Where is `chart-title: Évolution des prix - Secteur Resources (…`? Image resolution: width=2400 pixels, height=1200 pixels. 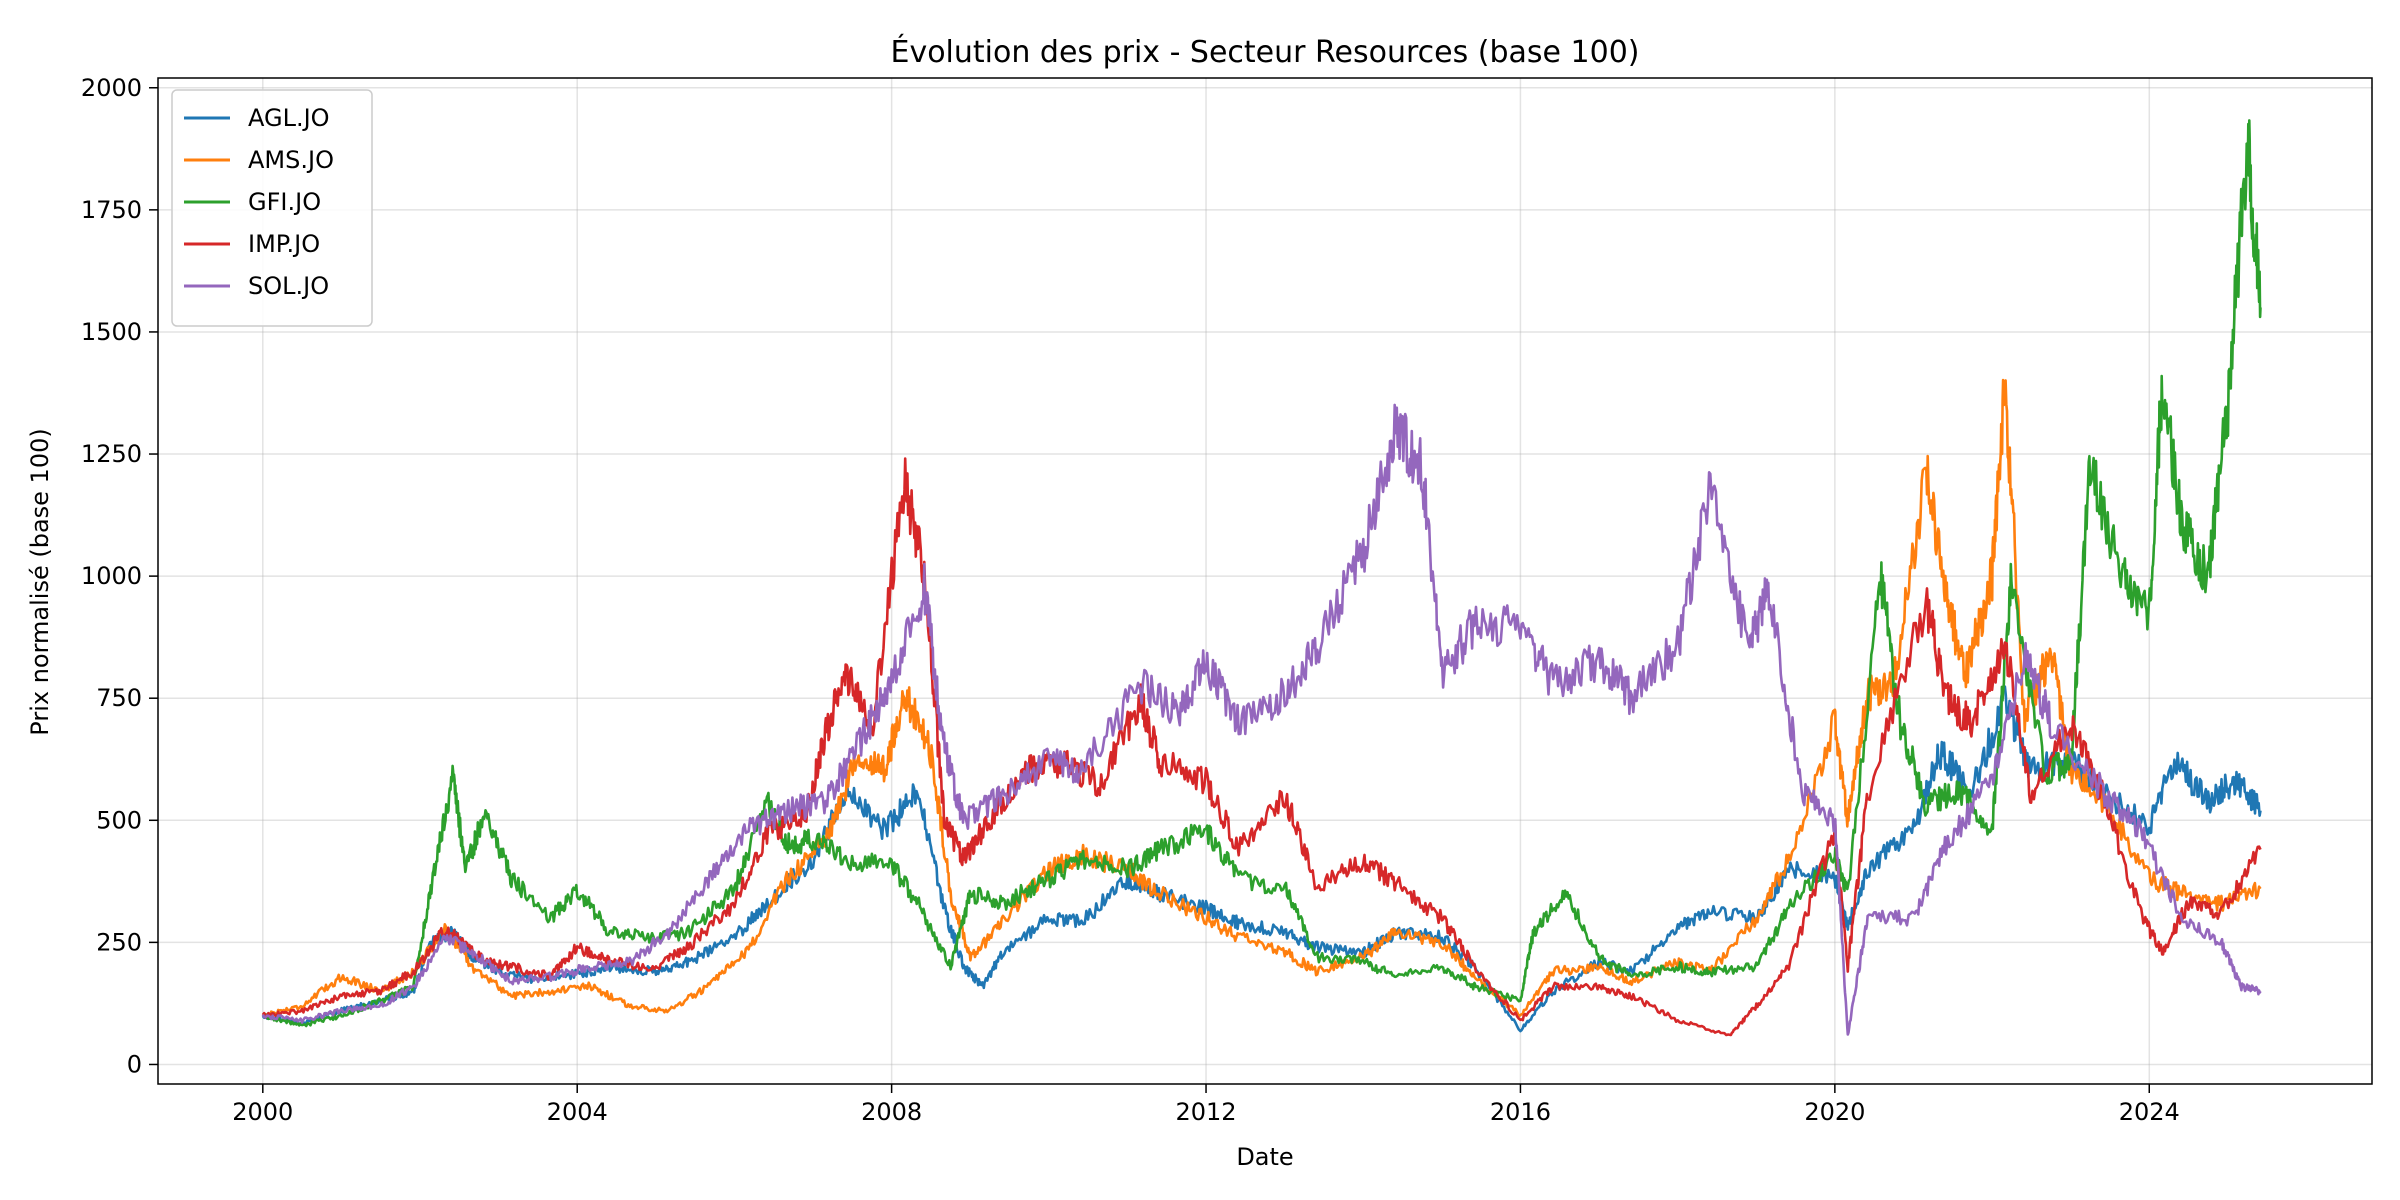 chart-title: Évolution des prix - Secteur Resources (… is located at coordinates (1264, 52).